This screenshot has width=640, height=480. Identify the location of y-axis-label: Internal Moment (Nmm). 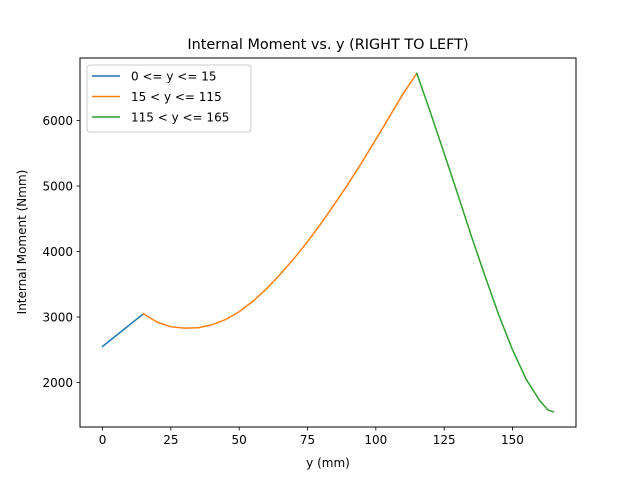
(22, 242).